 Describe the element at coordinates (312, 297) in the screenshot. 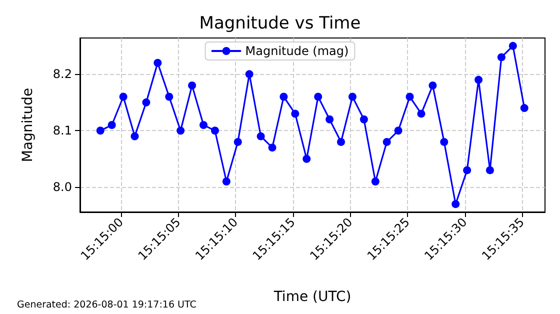

I see `x-axis-title: Time (UTC)` at that location.